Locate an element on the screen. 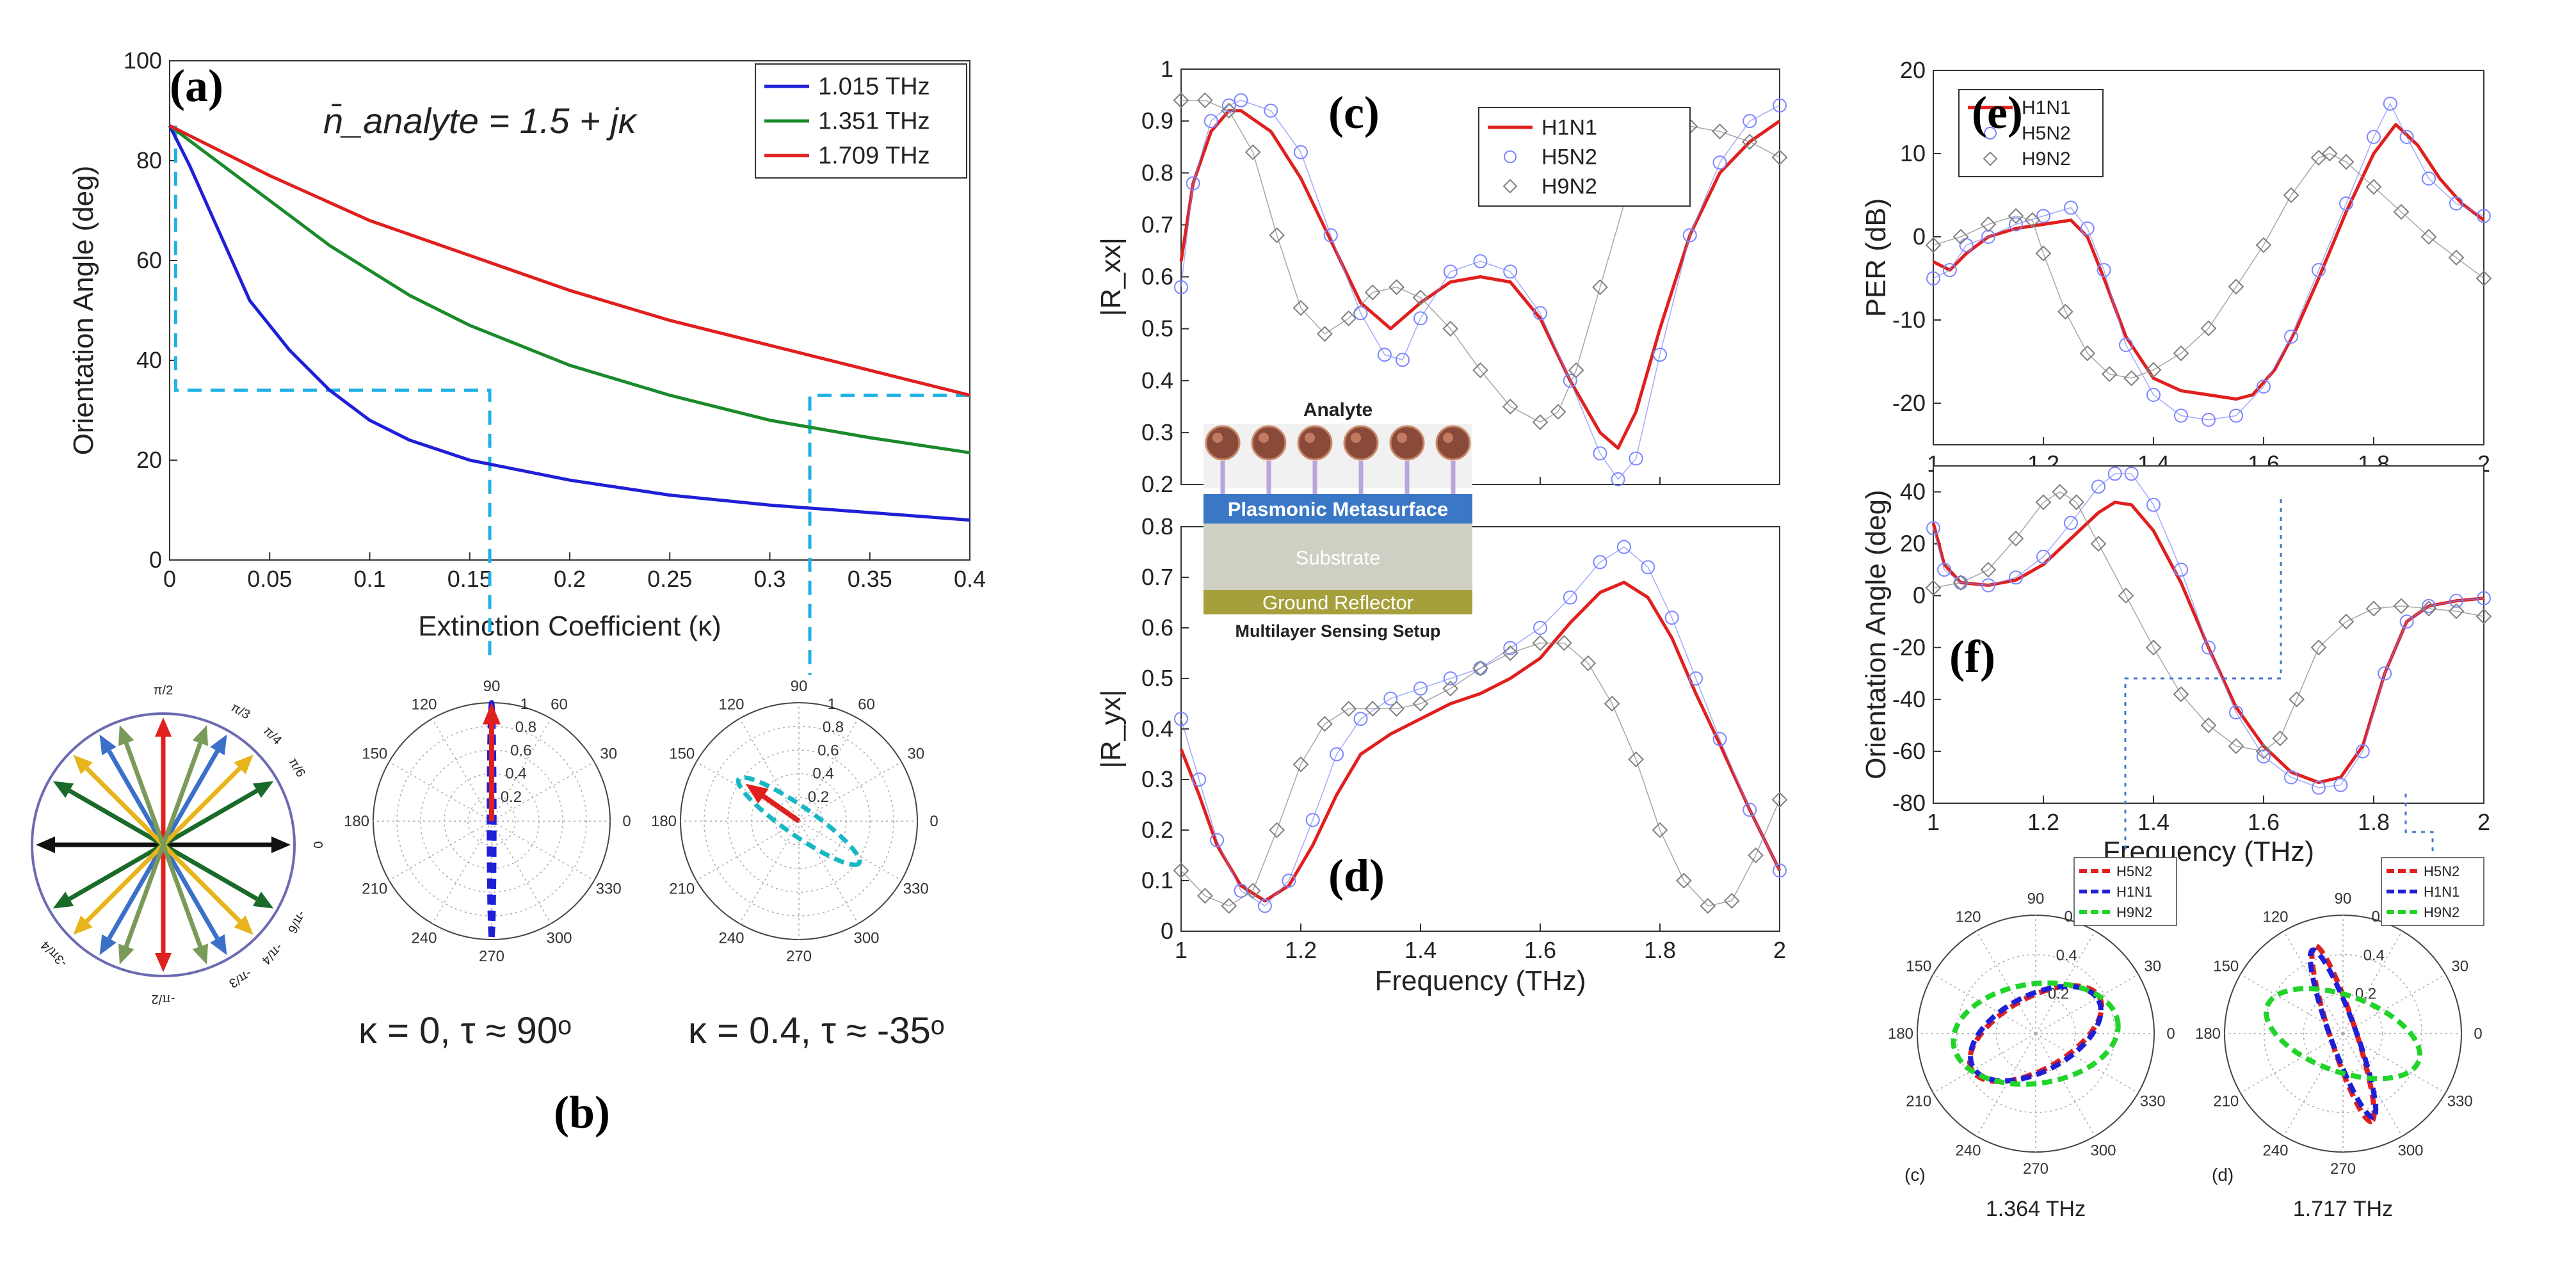 This screenshot has height=1280, width=2576. series-line-h9n2 is located at coordinates (2208, 621).